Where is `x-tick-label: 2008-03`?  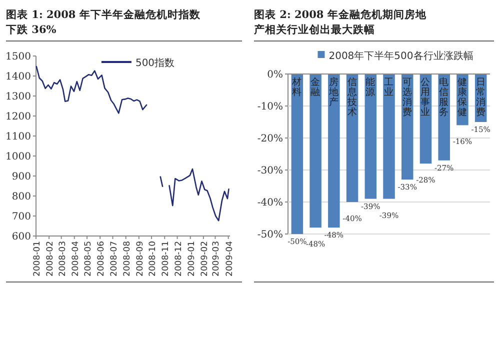 x-tick-label: 2008-03 is located at coordinates (63, 259).